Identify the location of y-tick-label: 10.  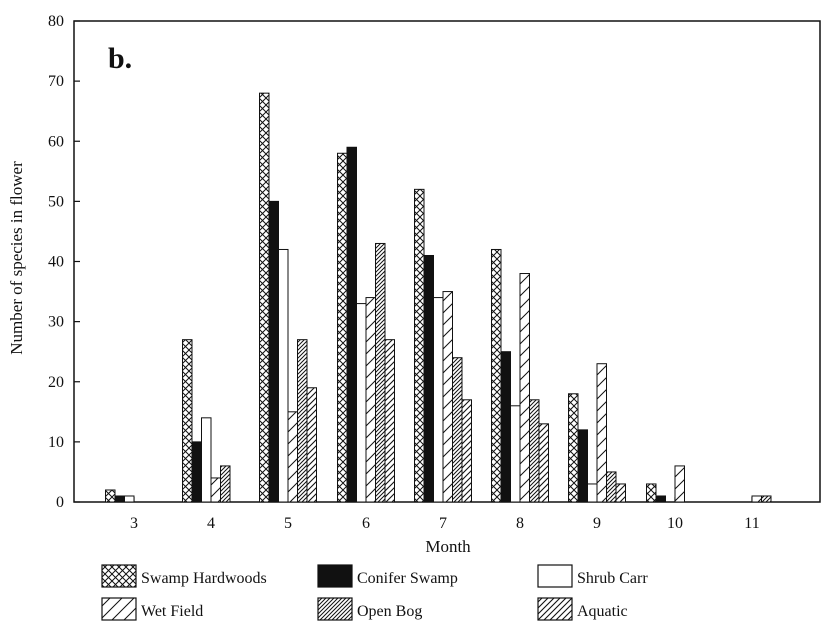
(56, 442).